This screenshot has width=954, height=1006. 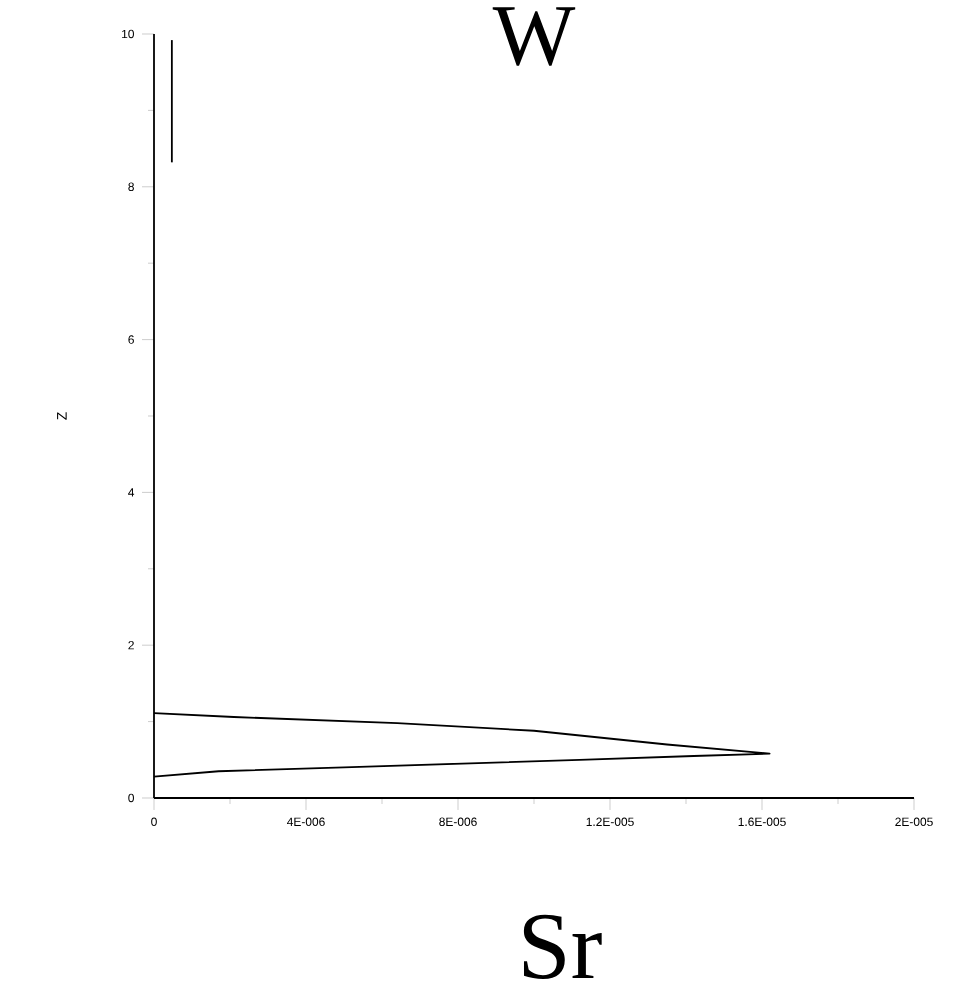 I want to click on chart-title: W, so click(x=534, y=36).